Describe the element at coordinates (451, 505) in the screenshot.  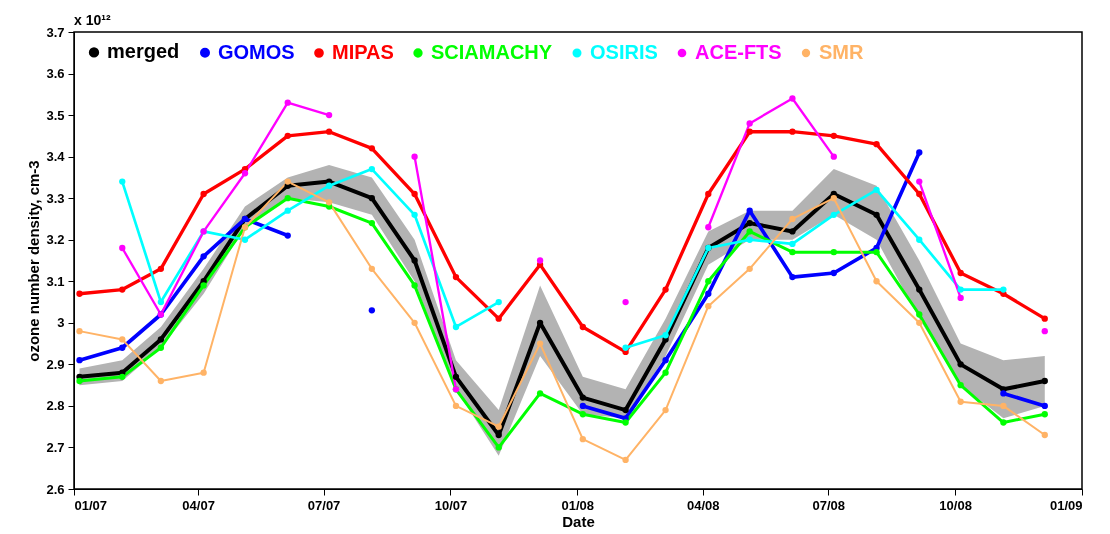
I see `x-tick-label: 10/07` at that location.